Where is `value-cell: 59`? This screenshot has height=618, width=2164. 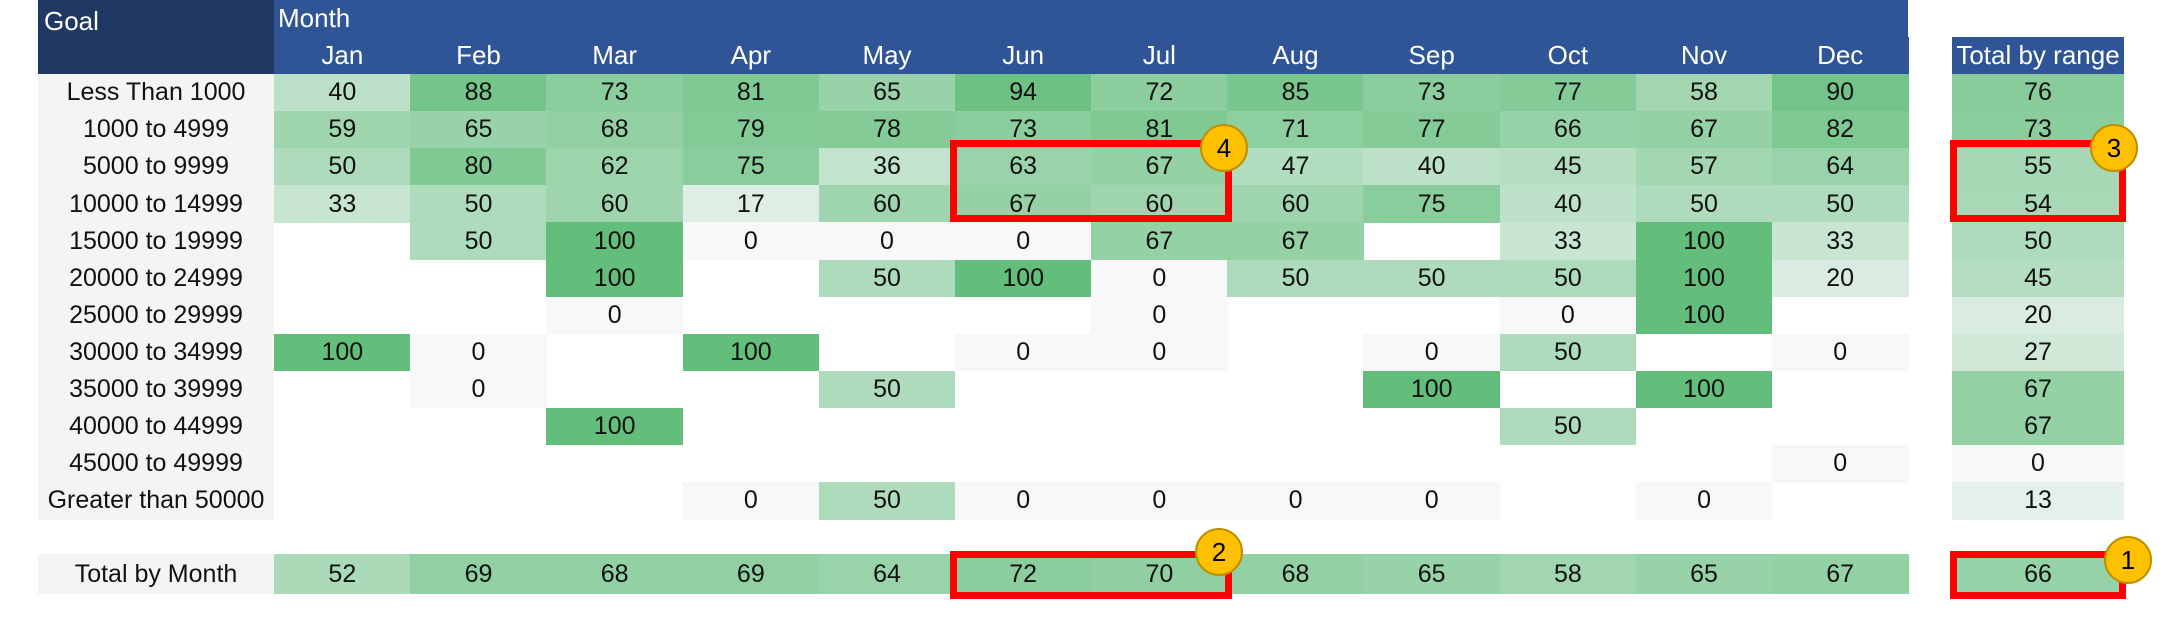
value-cell: 59 is located at coordinates (342, 130).